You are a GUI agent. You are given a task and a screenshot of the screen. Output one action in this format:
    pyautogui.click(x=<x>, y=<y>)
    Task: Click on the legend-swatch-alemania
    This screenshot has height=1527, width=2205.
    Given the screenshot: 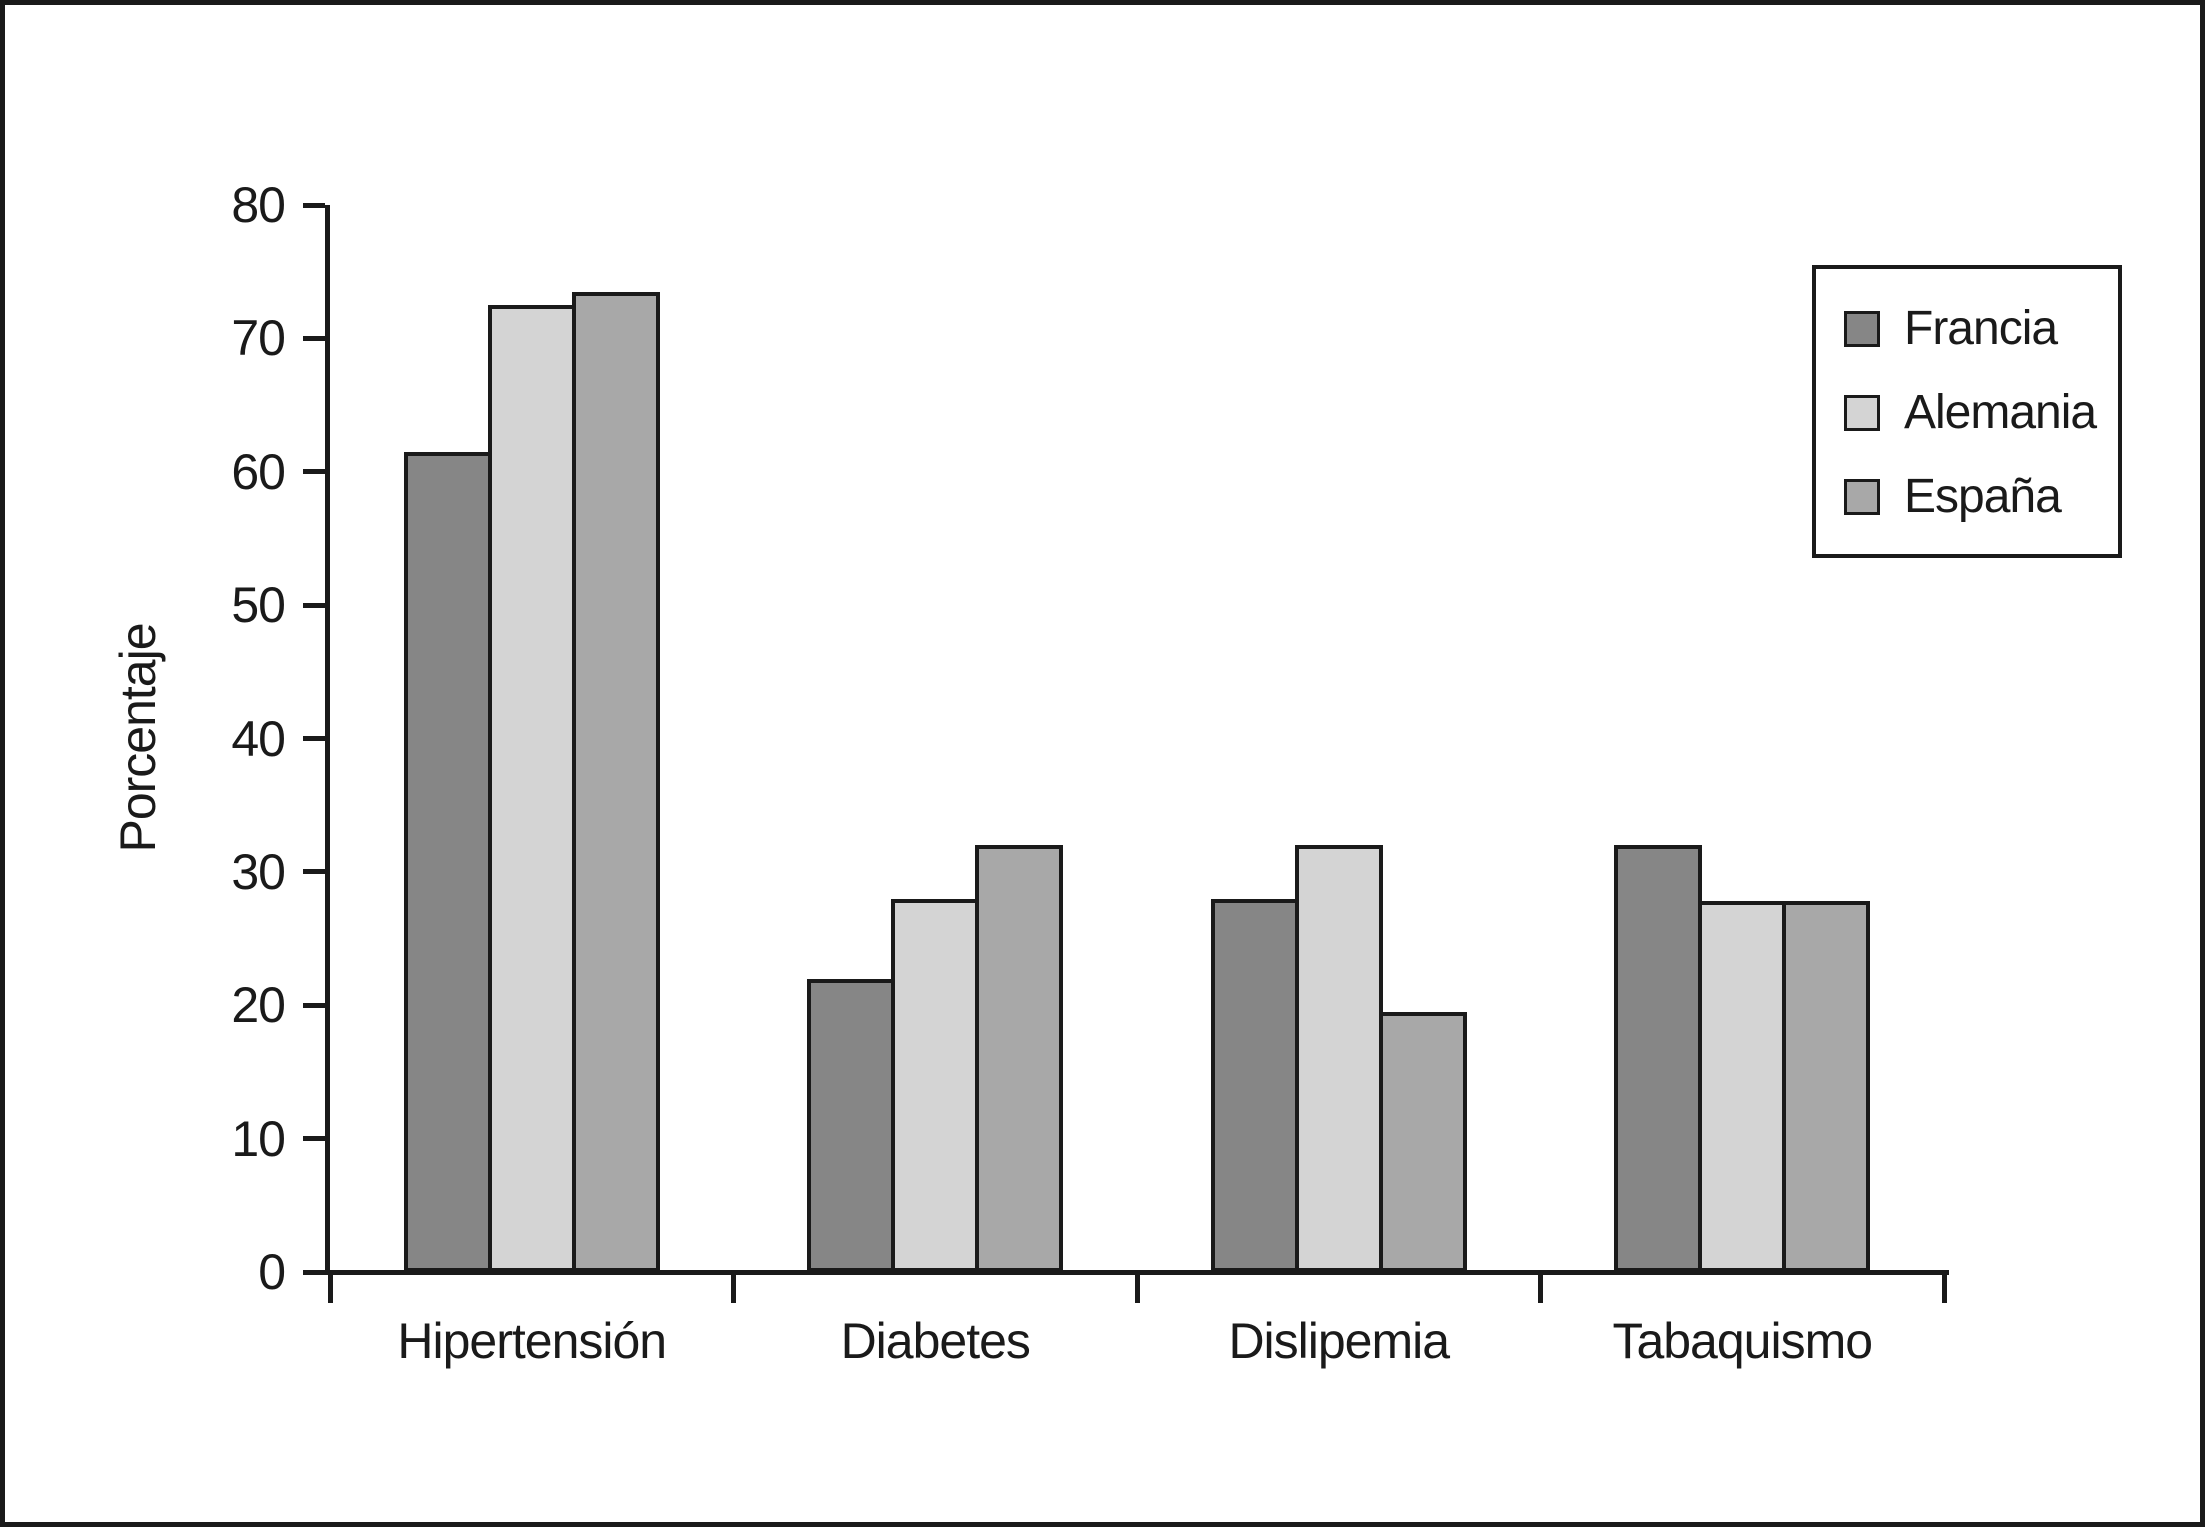 What is the action you would take?
    pyautogui.click(x=1862, y=413)
    